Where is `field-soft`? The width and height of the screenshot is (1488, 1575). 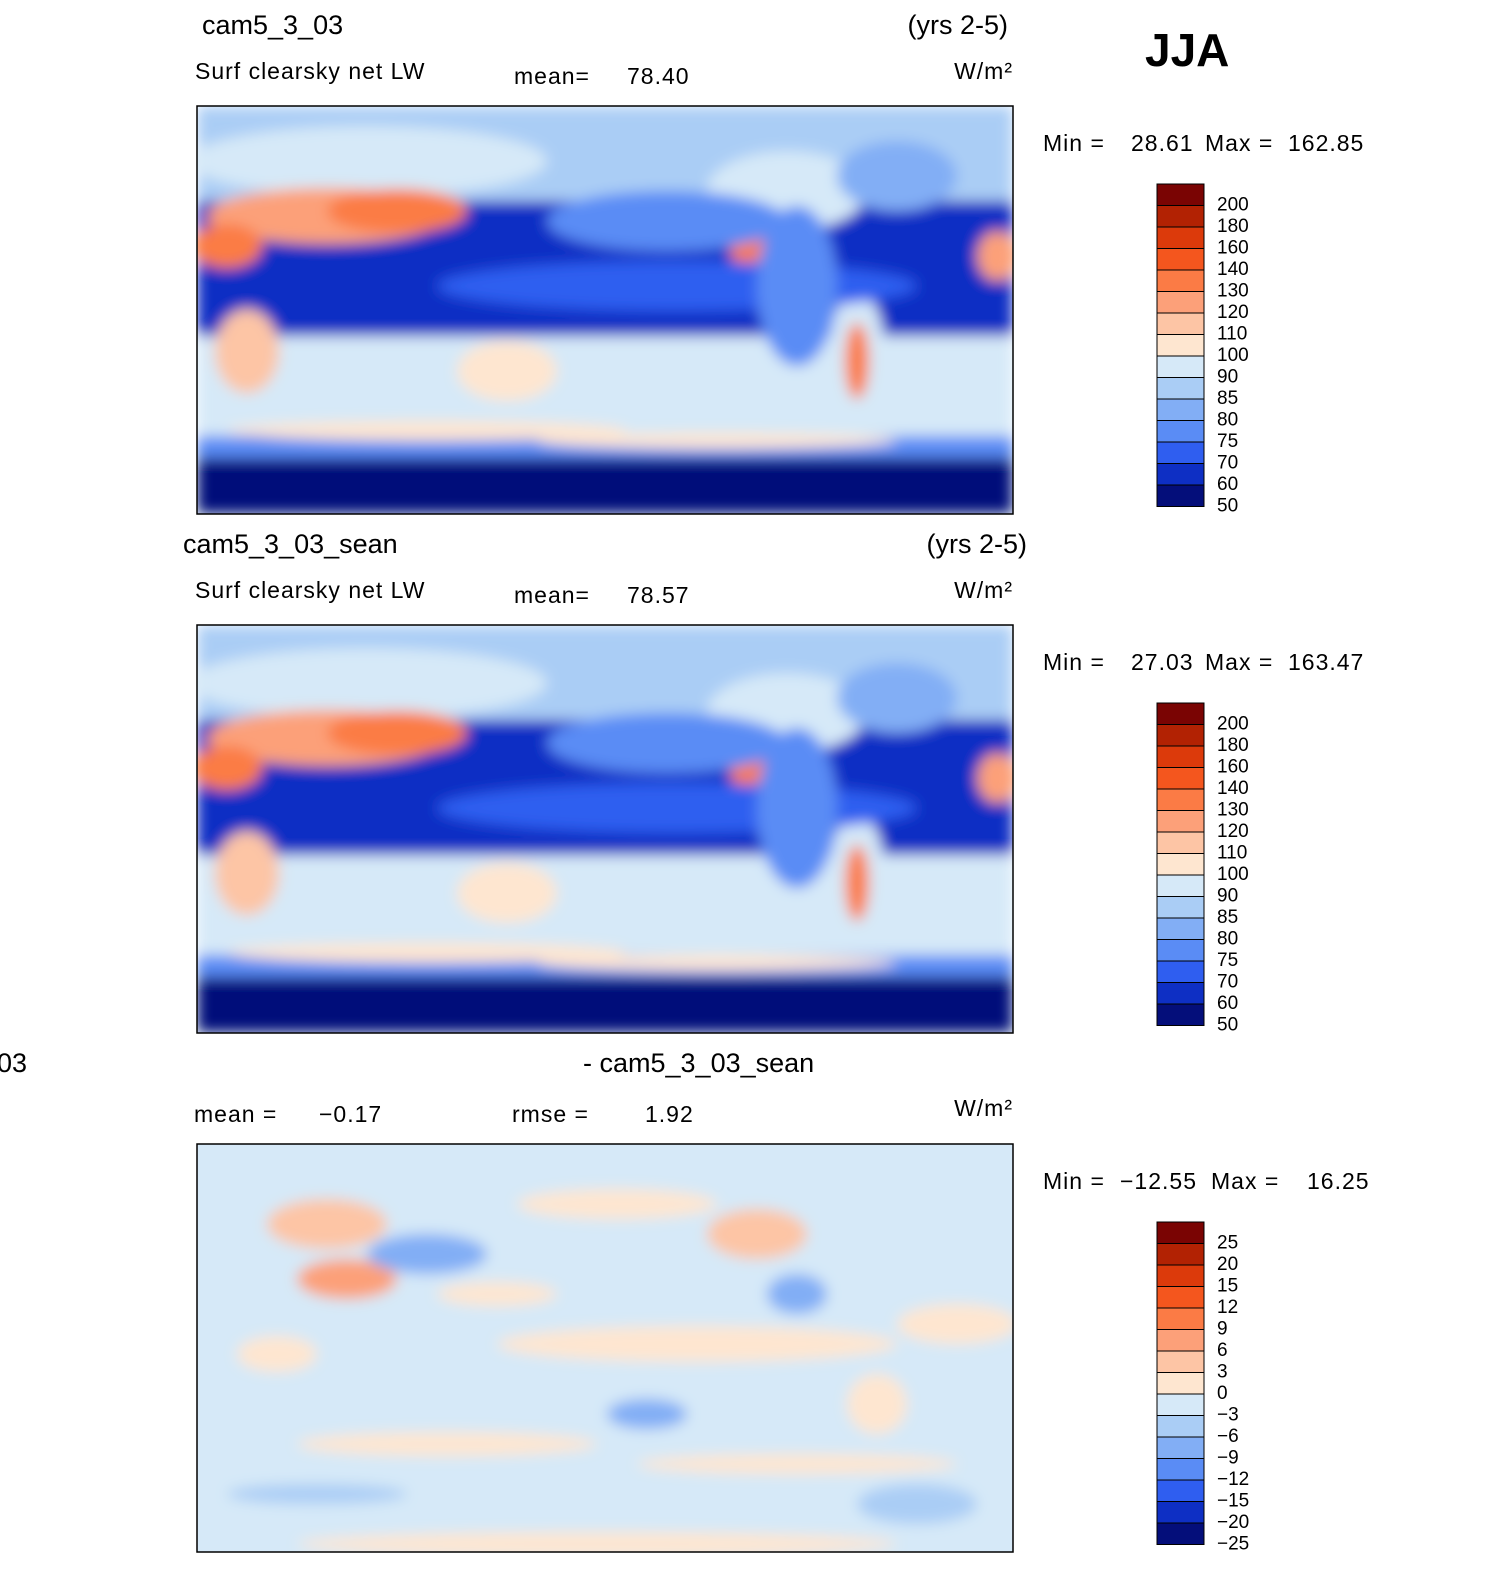 field-soft is located at coordinates (605, 829).